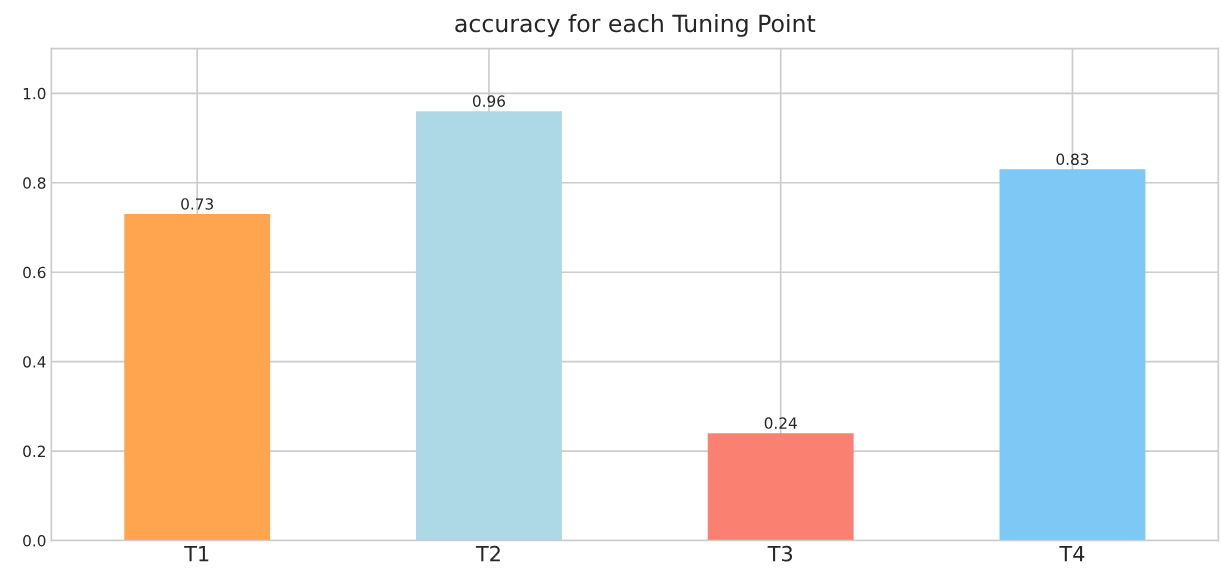 The height and width of the screenshot is (572, 1222). Describe the element at coordinates (34, 183) in the screenshot. I see `y-tick-label: 0.8` at that location.